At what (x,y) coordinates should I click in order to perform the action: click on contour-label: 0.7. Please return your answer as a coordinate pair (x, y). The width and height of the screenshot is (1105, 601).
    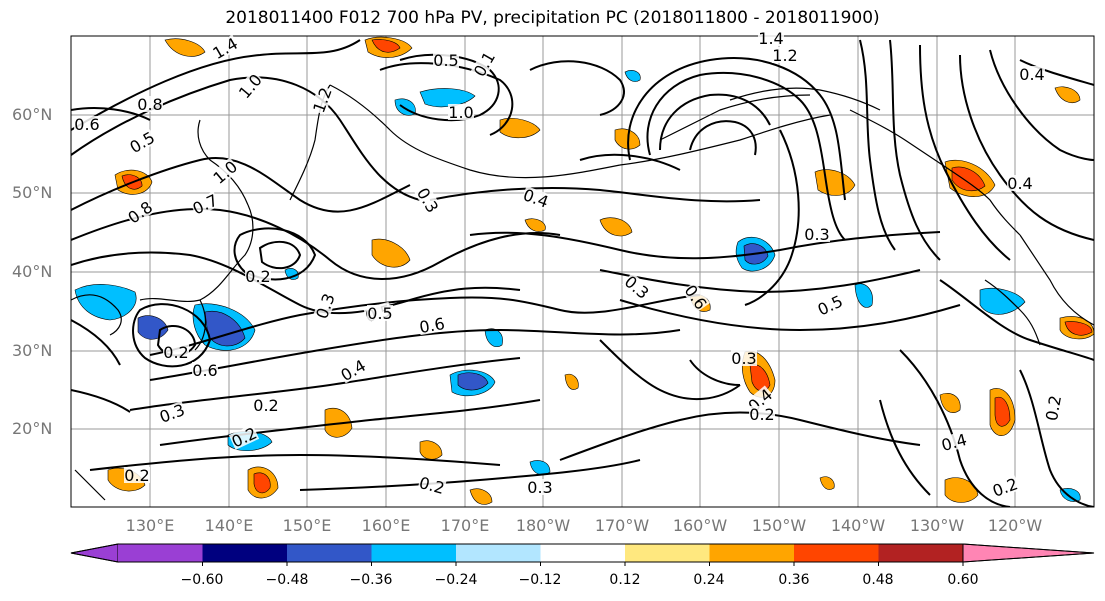
    Looking at the image, I should click on (205, 204).